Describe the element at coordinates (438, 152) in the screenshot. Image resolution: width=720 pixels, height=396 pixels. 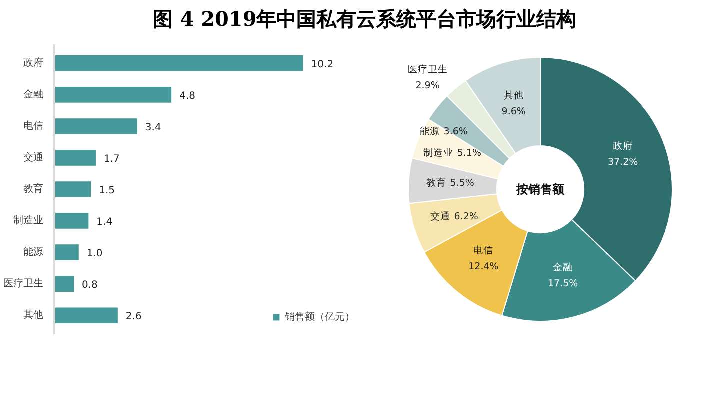
I see `slice-label: 制造业` at that location.